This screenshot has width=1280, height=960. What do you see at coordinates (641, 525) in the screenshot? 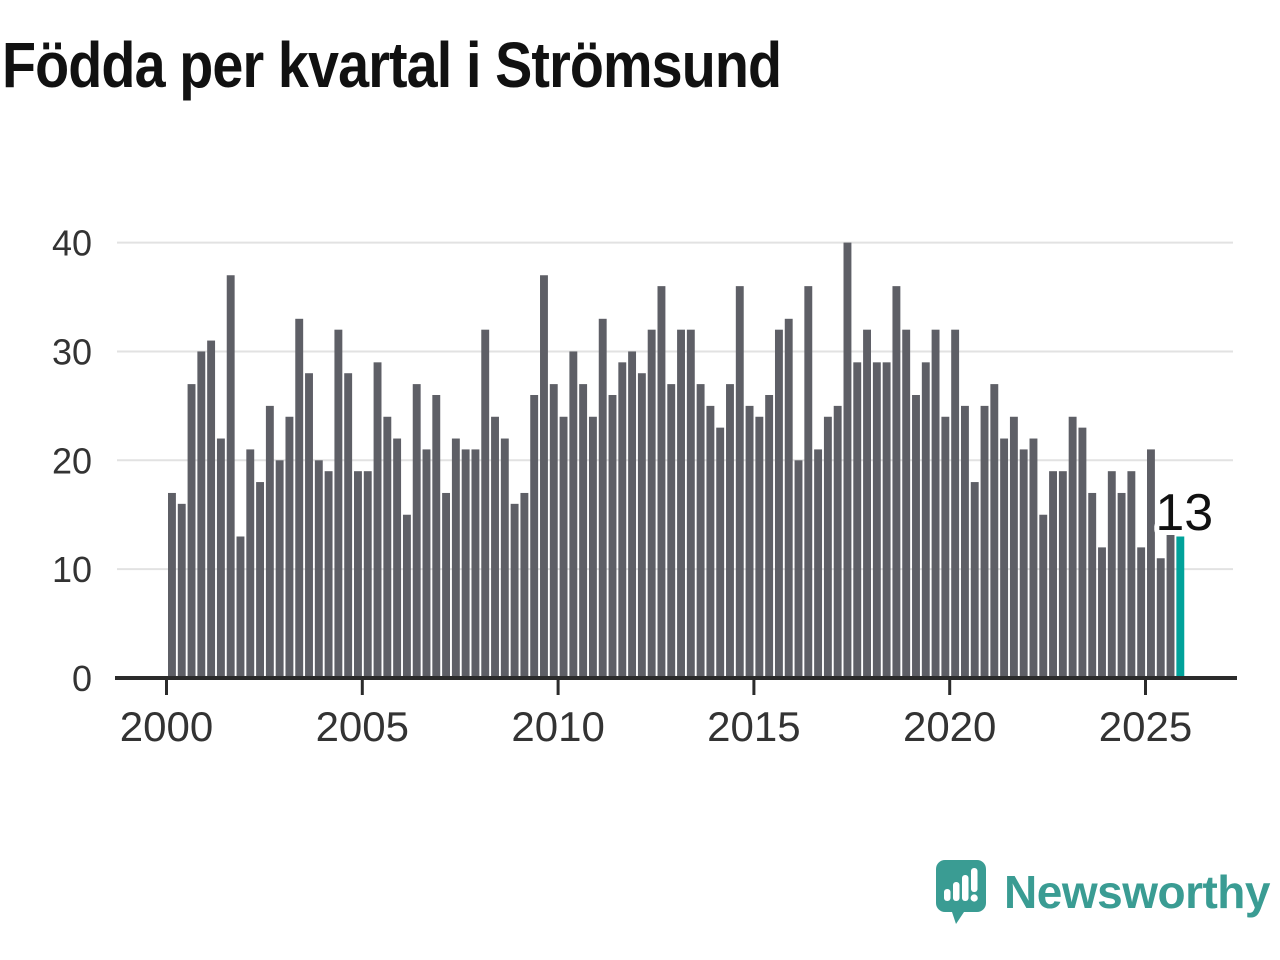
I see `bar-2012-q1` at bounding box center [641, 525].